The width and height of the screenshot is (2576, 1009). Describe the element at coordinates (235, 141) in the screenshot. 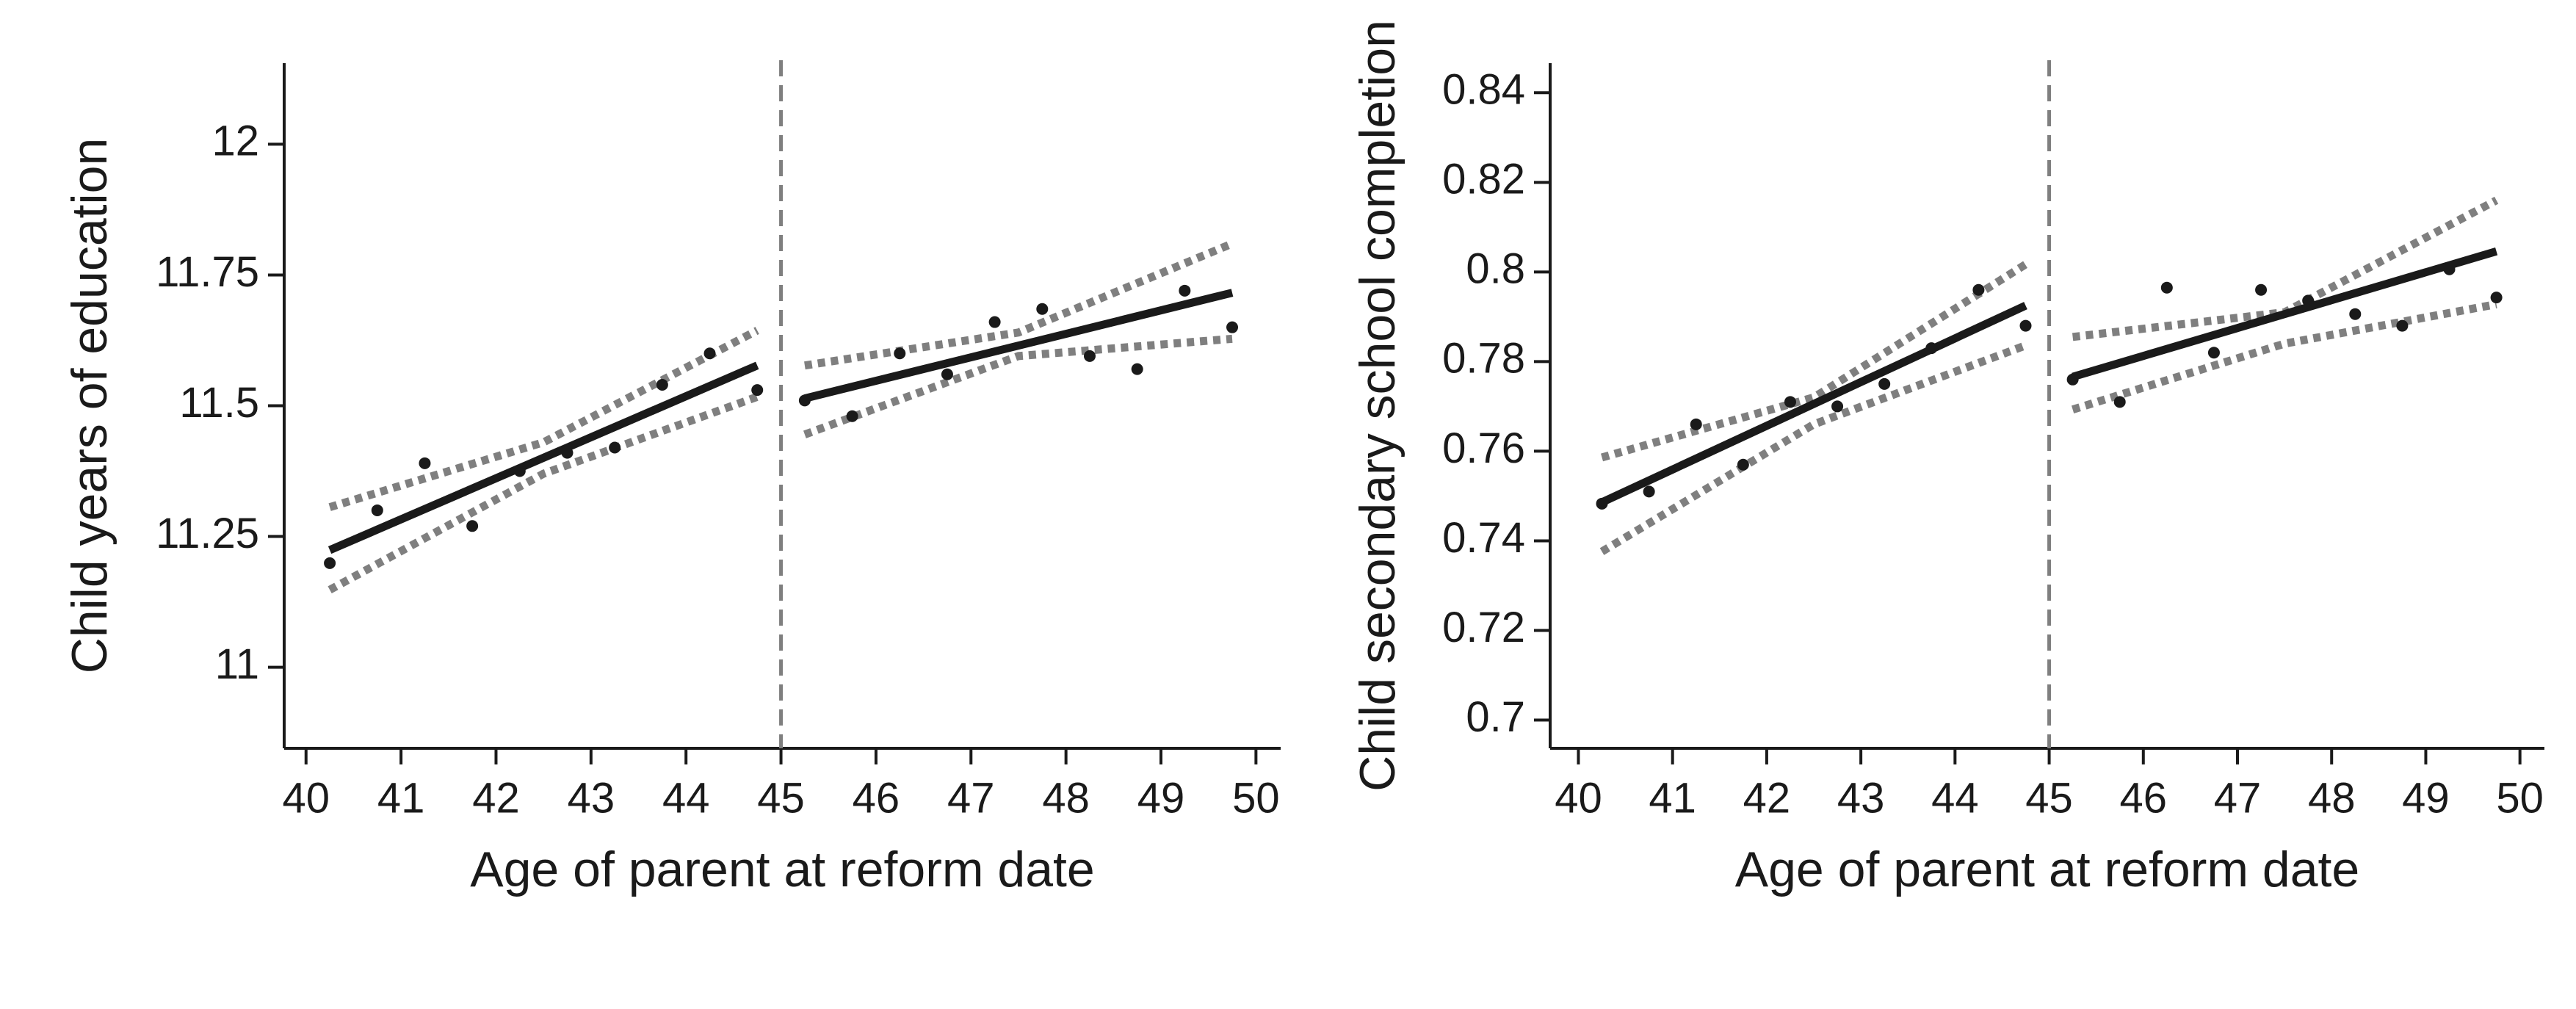

I see `y-tick-label: 12` at that location.